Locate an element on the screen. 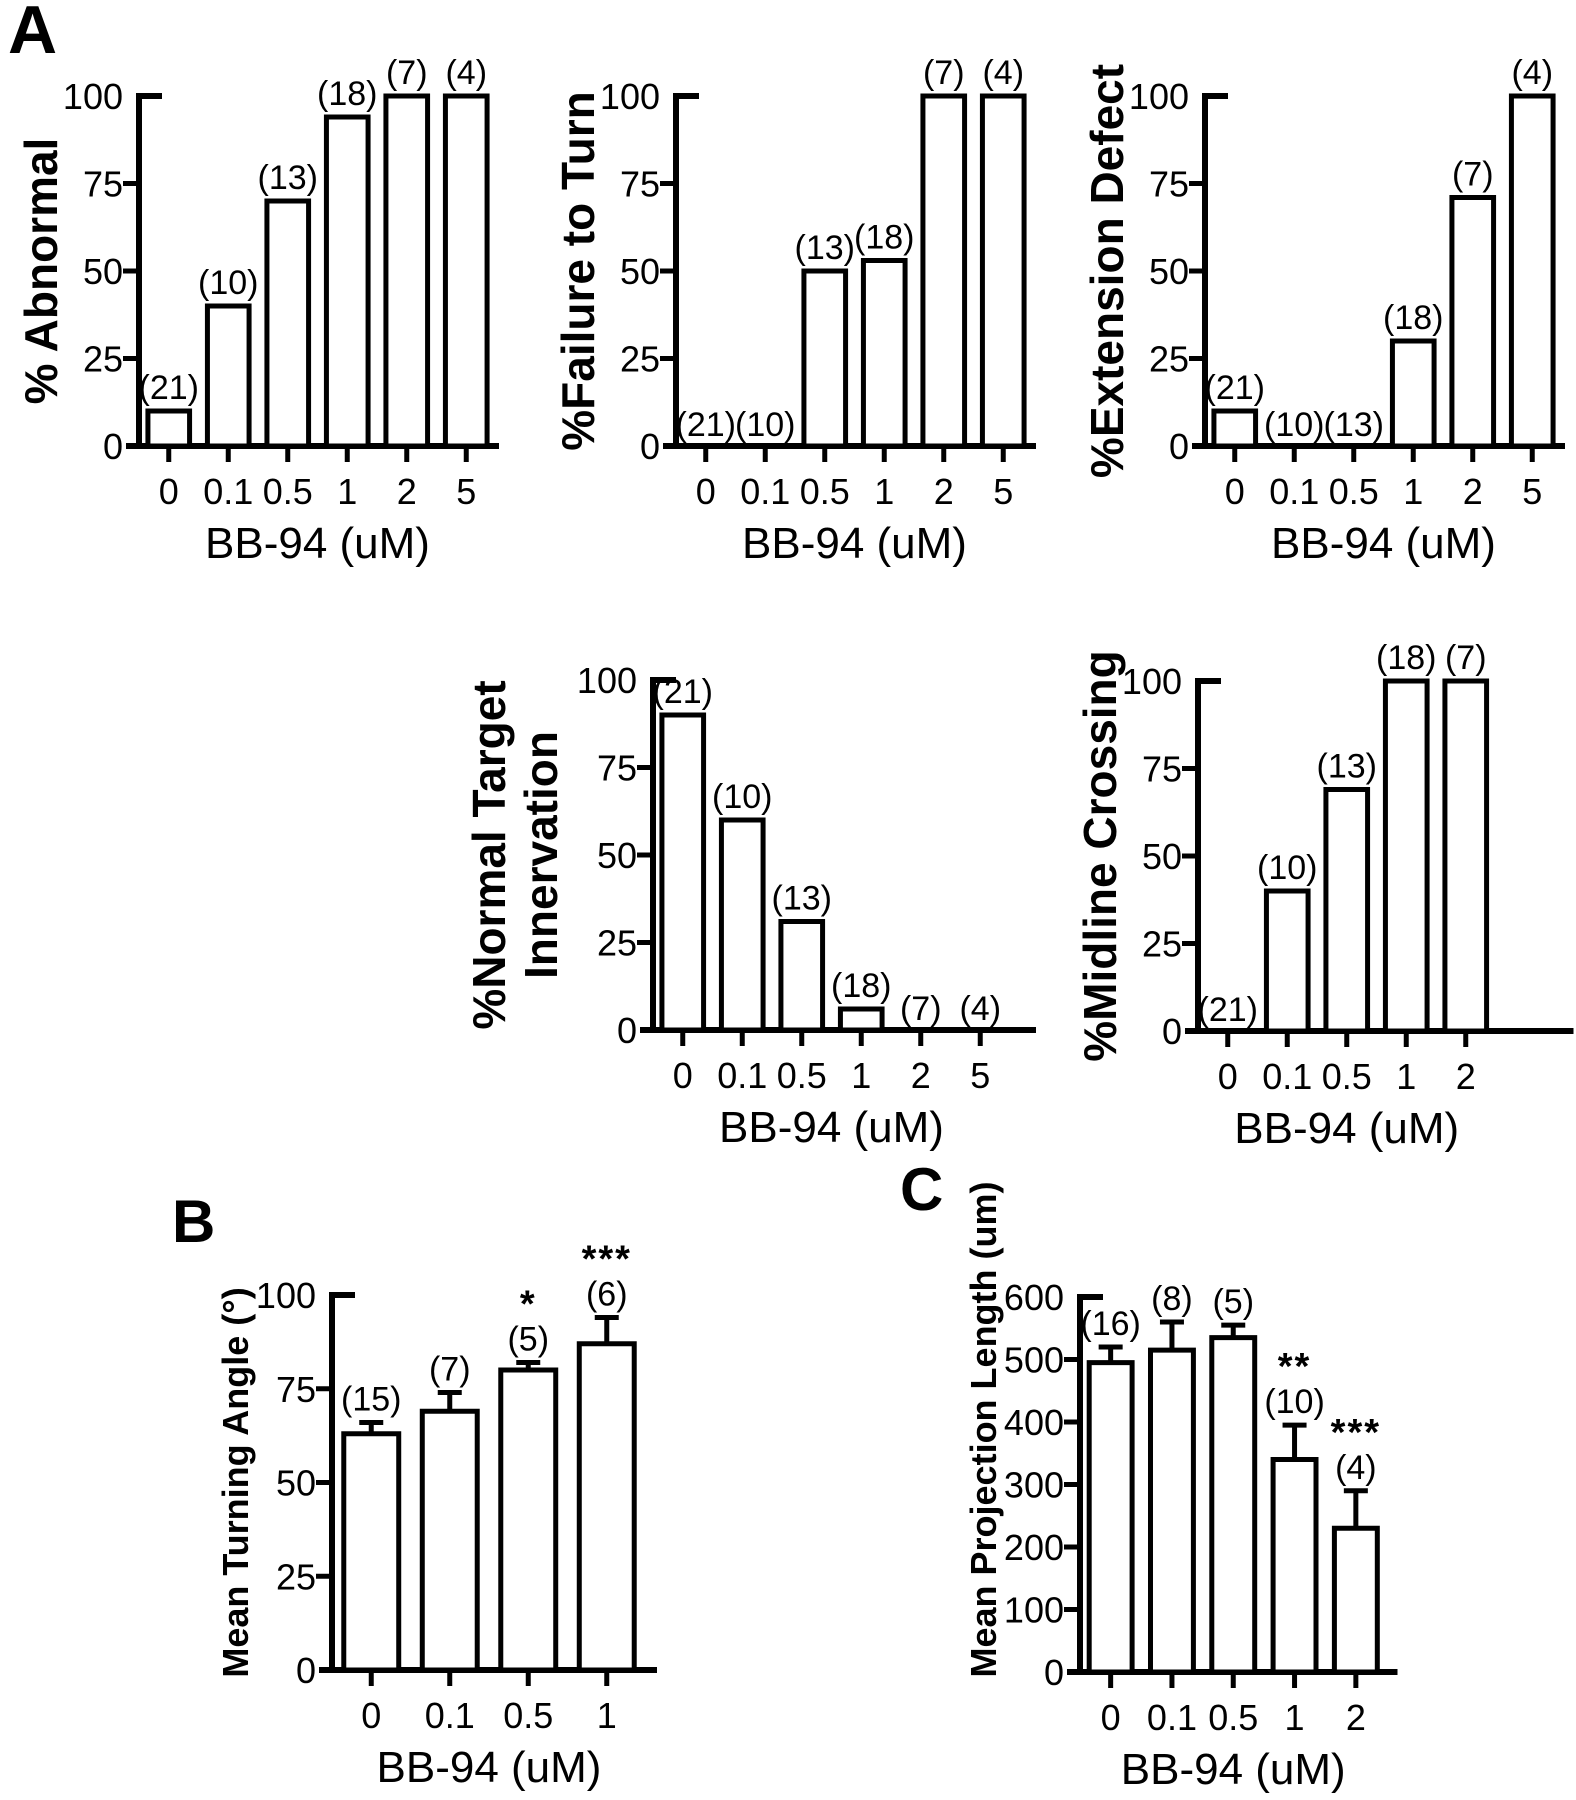 The width and height of the screenshot is (1576, 1800). bar-count-label: (6) is located at coordinates (607, 1295).